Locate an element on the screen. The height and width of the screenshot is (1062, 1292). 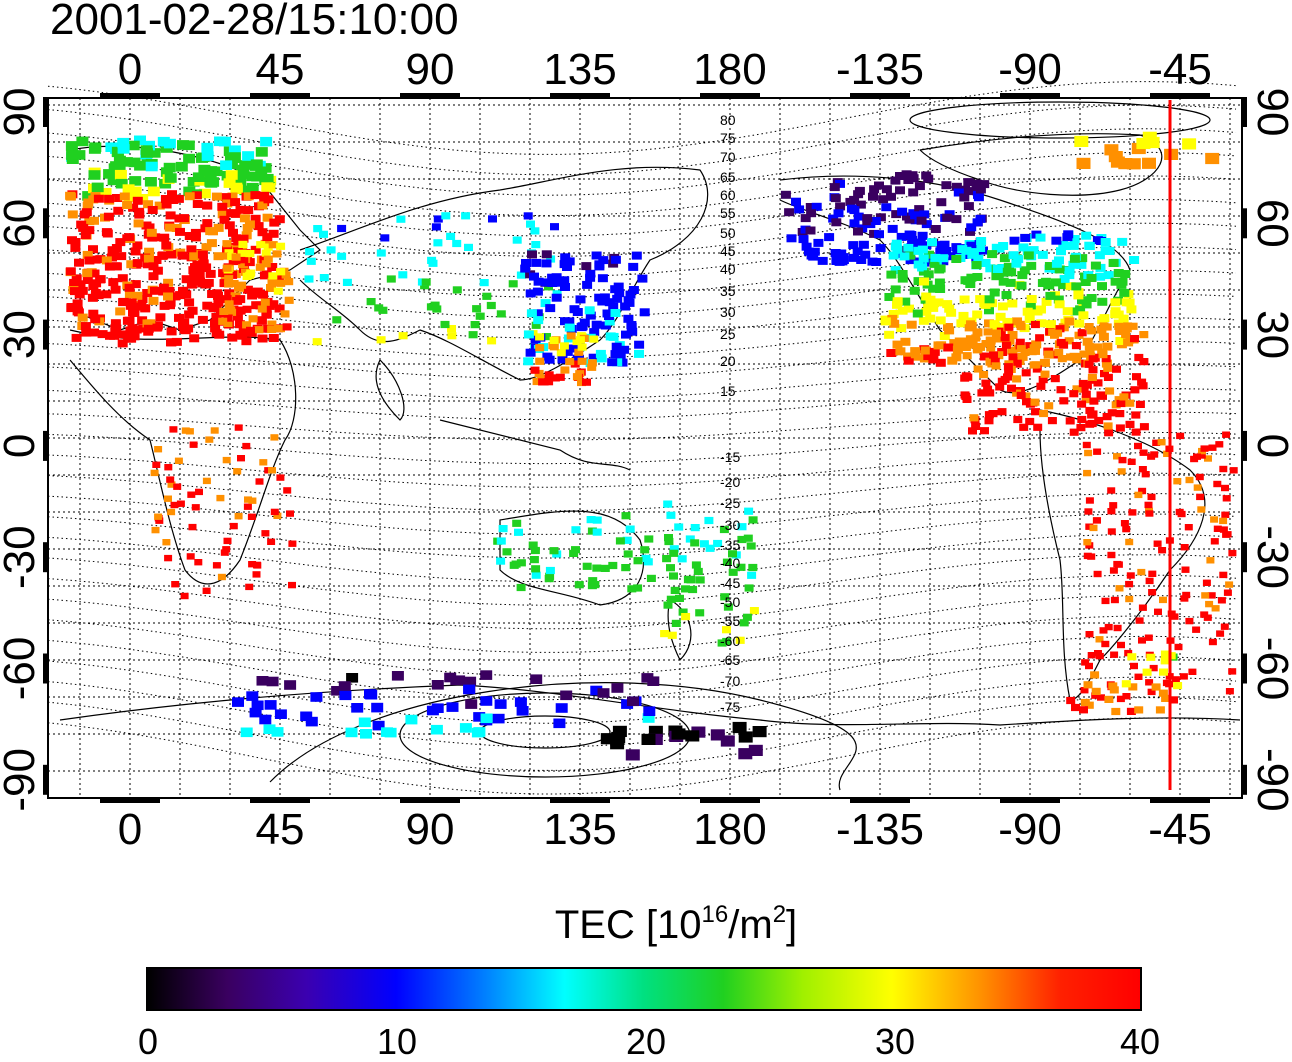
bottom-lon-tick-label: 0 is located at coordinates (130, 829).